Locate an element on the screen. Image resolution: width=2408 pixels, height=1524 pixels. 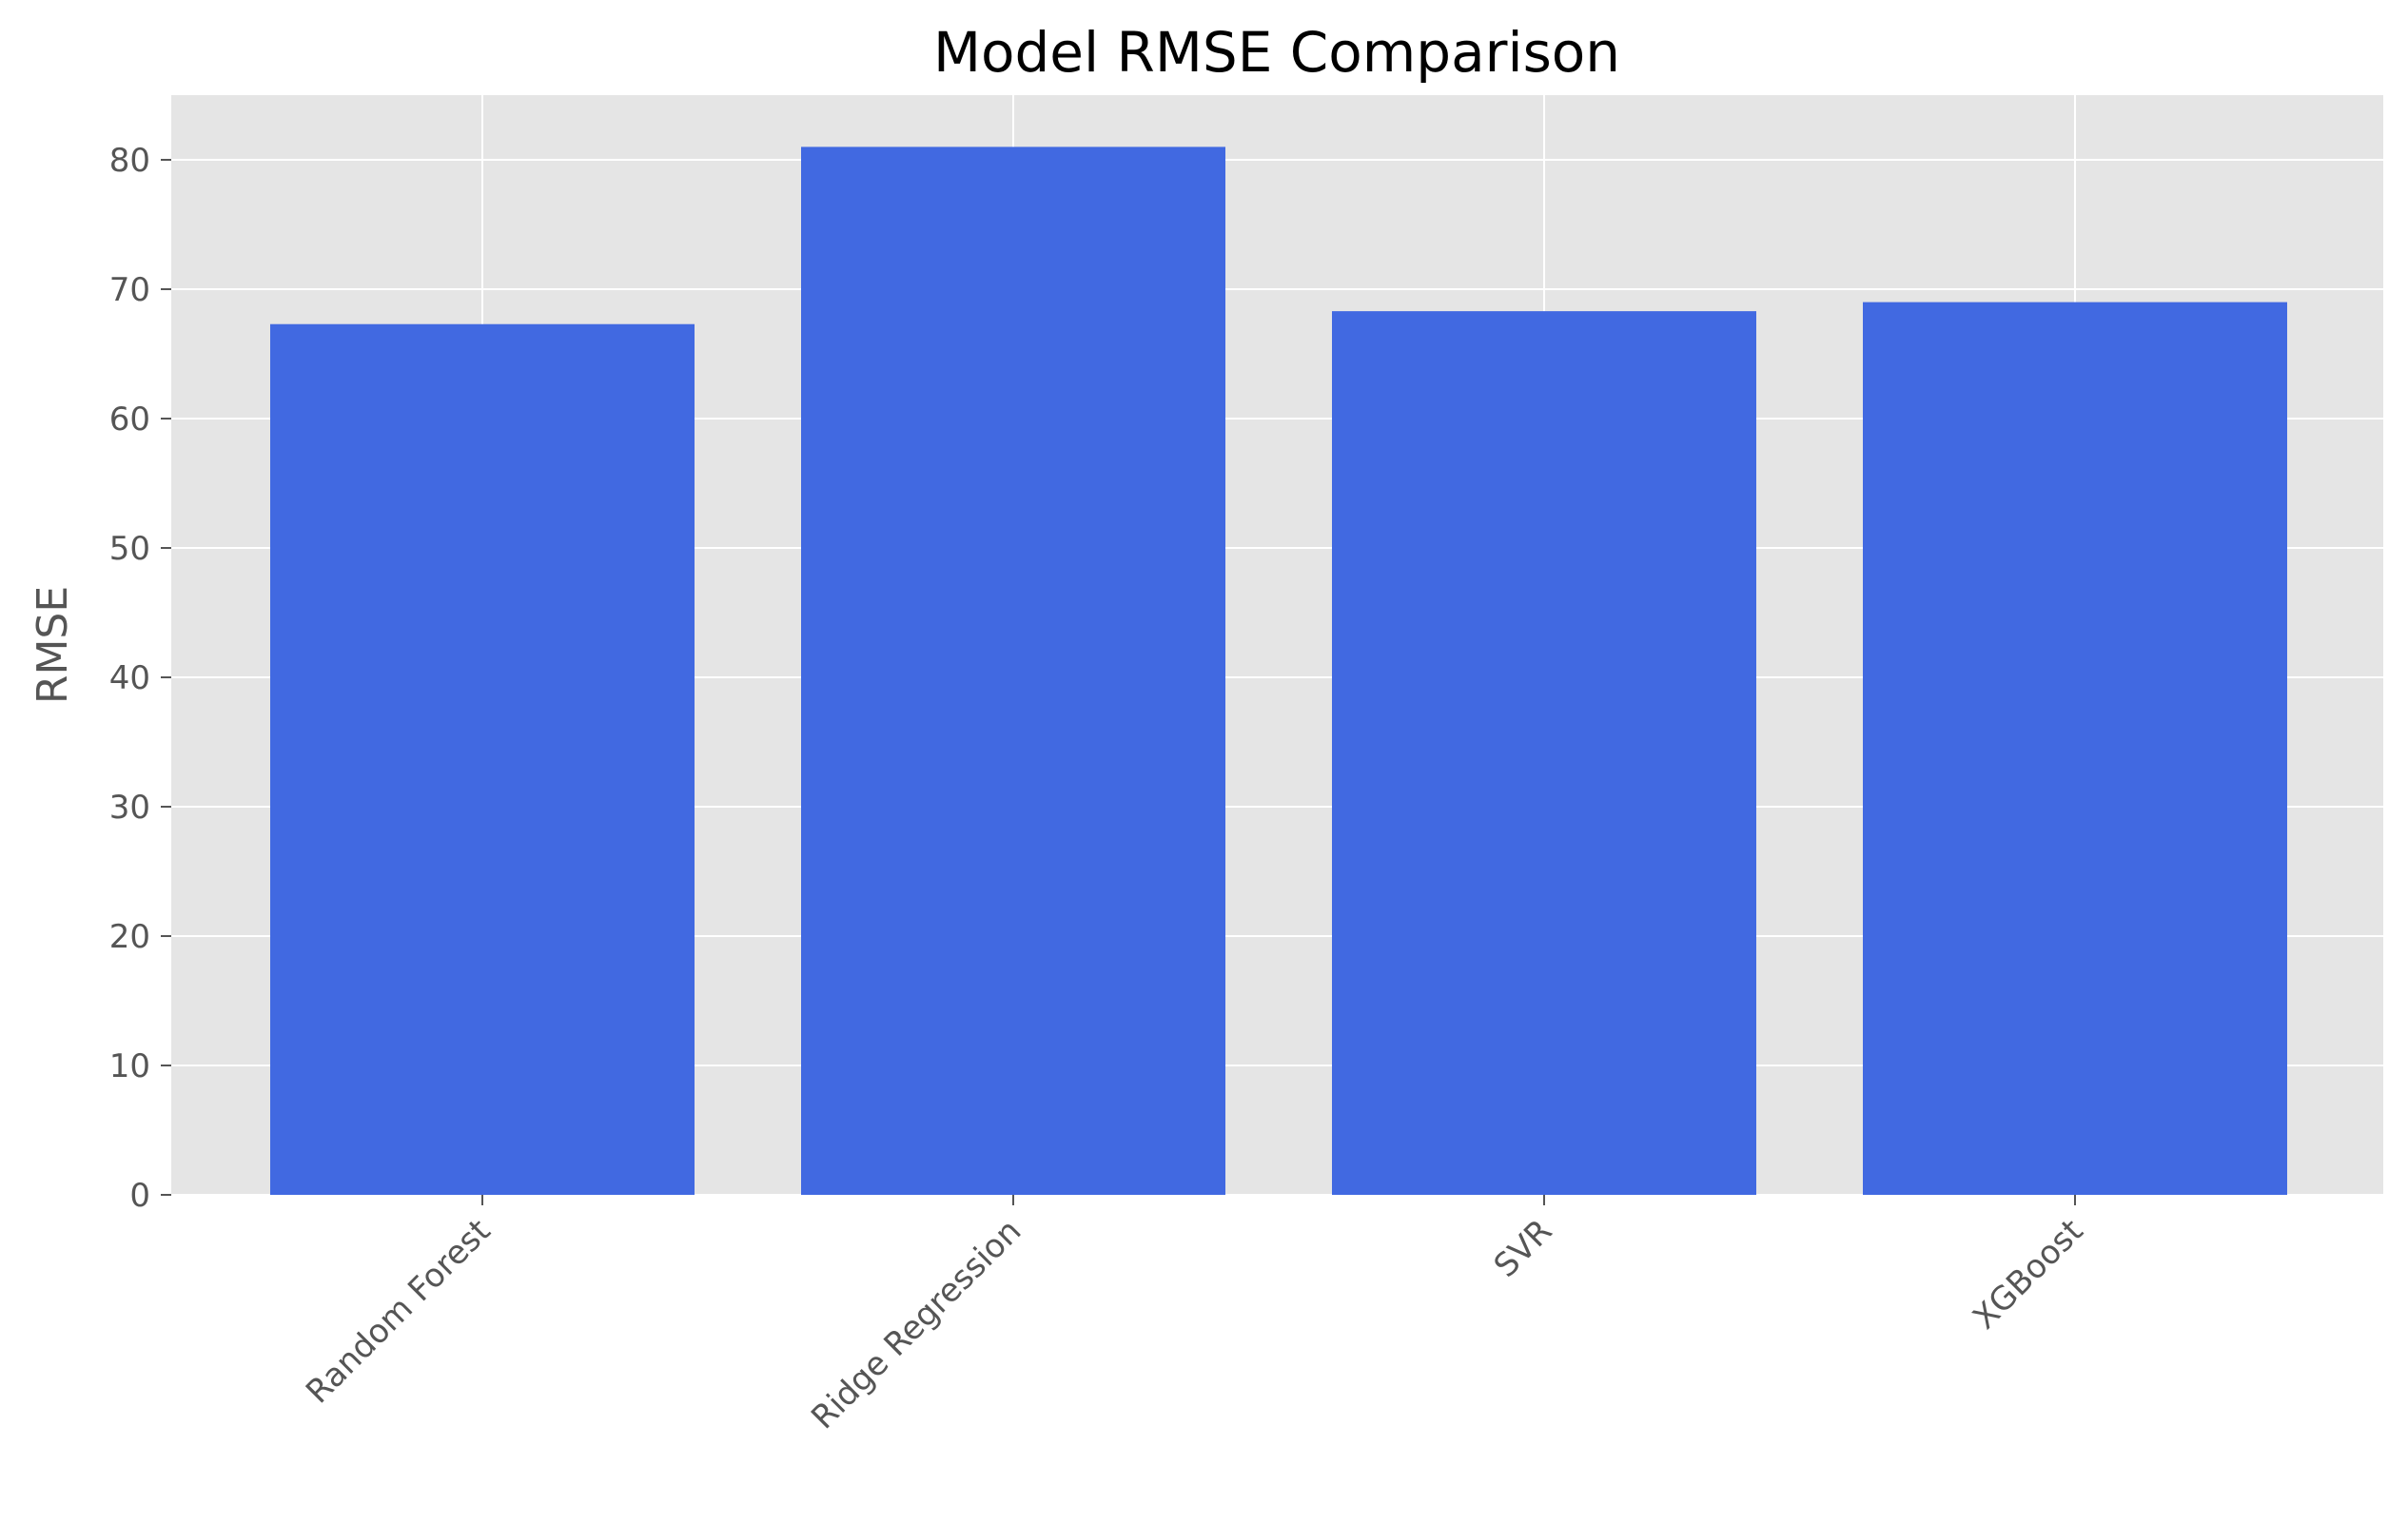
y-tick-label: 10 is located at coordinates (129, 1066).